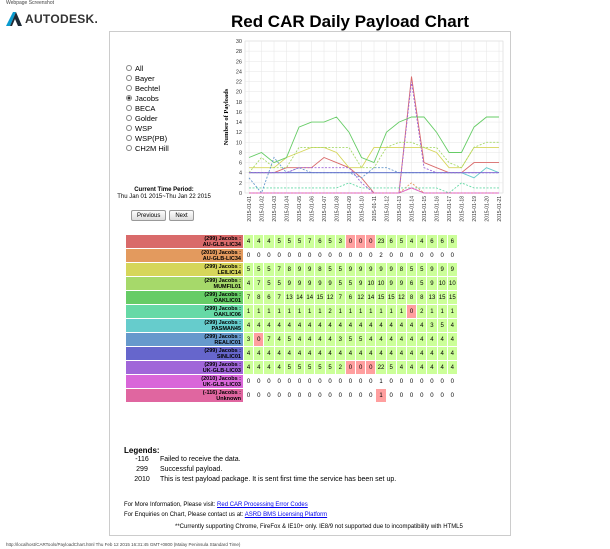 Image resolution: width=610 pixels, height=549 pixels. What do you see at coordinates (14, 19) in the screenshot?
I see `autodesk-logo-icon` at bounding box center [14, 19].